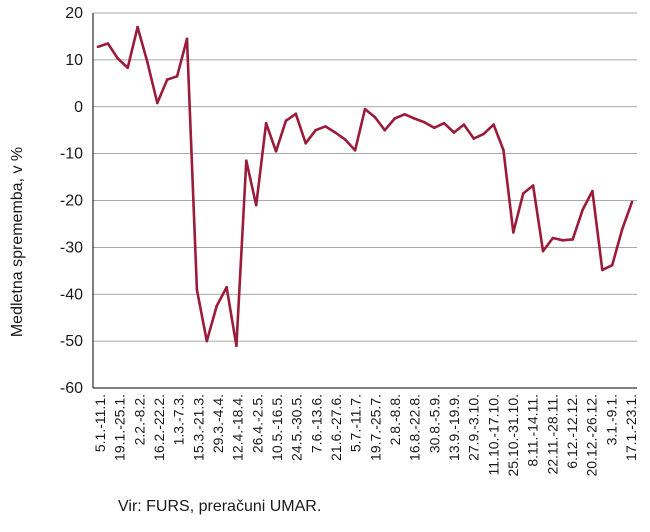 This screenshot has height=532, width=650. What do you see at coordinates (592, 435) in the screenshot?
I see `x-tick-label: 20.12.-26.12.` at bounding box center [592, 435].